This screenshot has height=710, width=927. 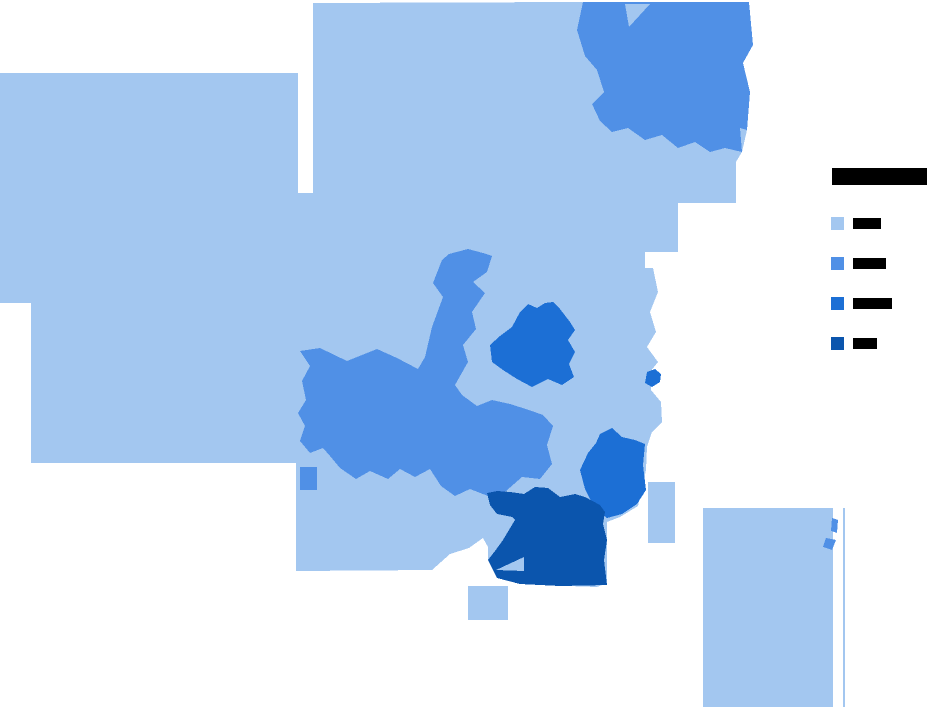 What do you see at coordinates (879, 176) in the screenshot?
I see `legend-title-redacted-bar` at bounding box center [879, 176].